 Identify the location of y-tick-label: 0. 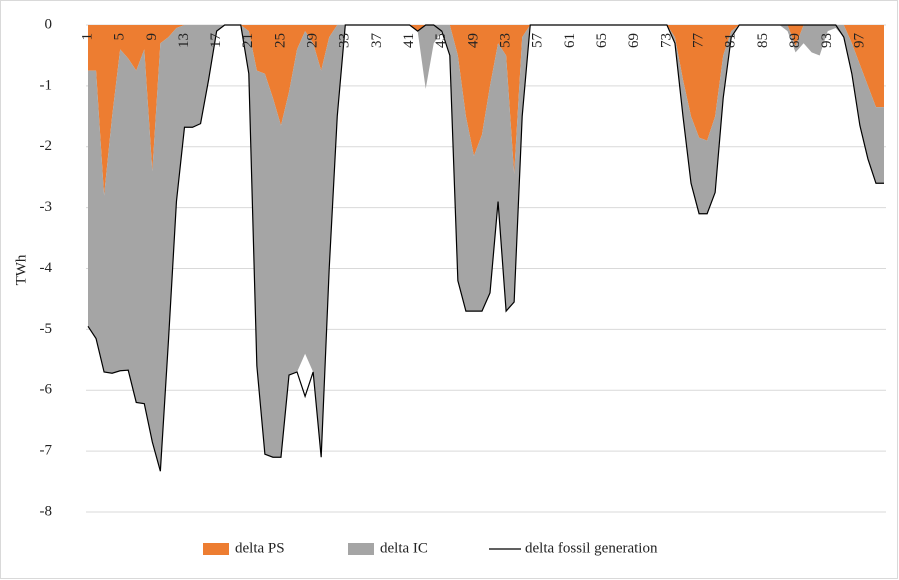
(49, 24).